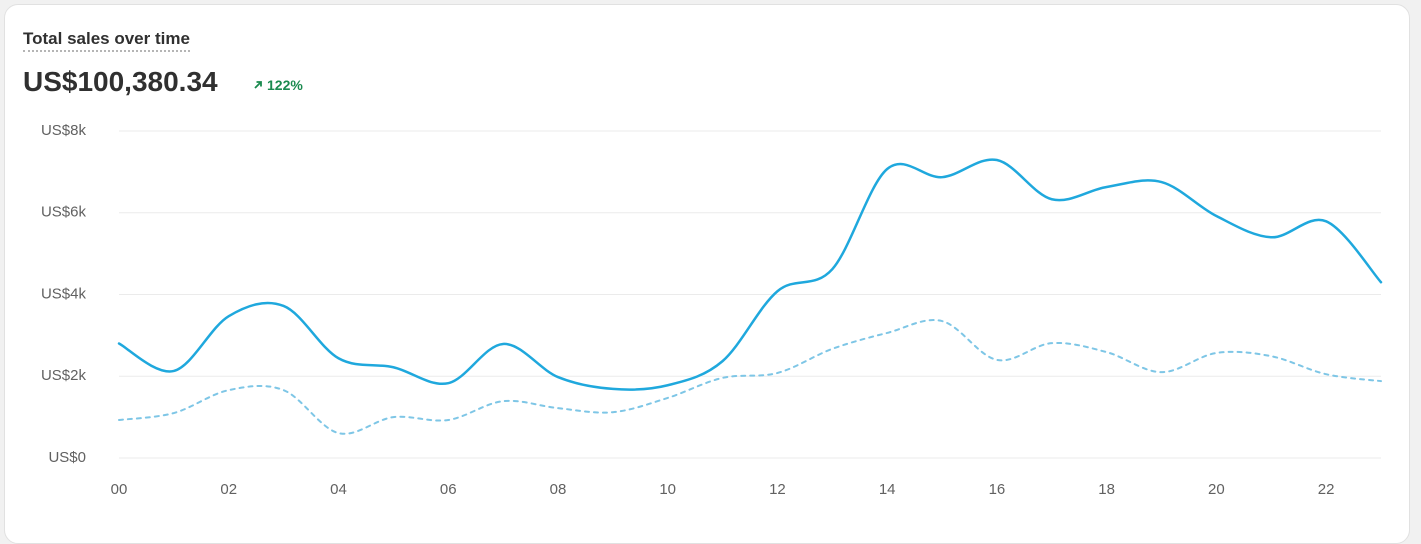  What do you see at coordinates (887, 489) in the screenshot?
I see `x-tick-label: 14` at bounding box center [887, 489].